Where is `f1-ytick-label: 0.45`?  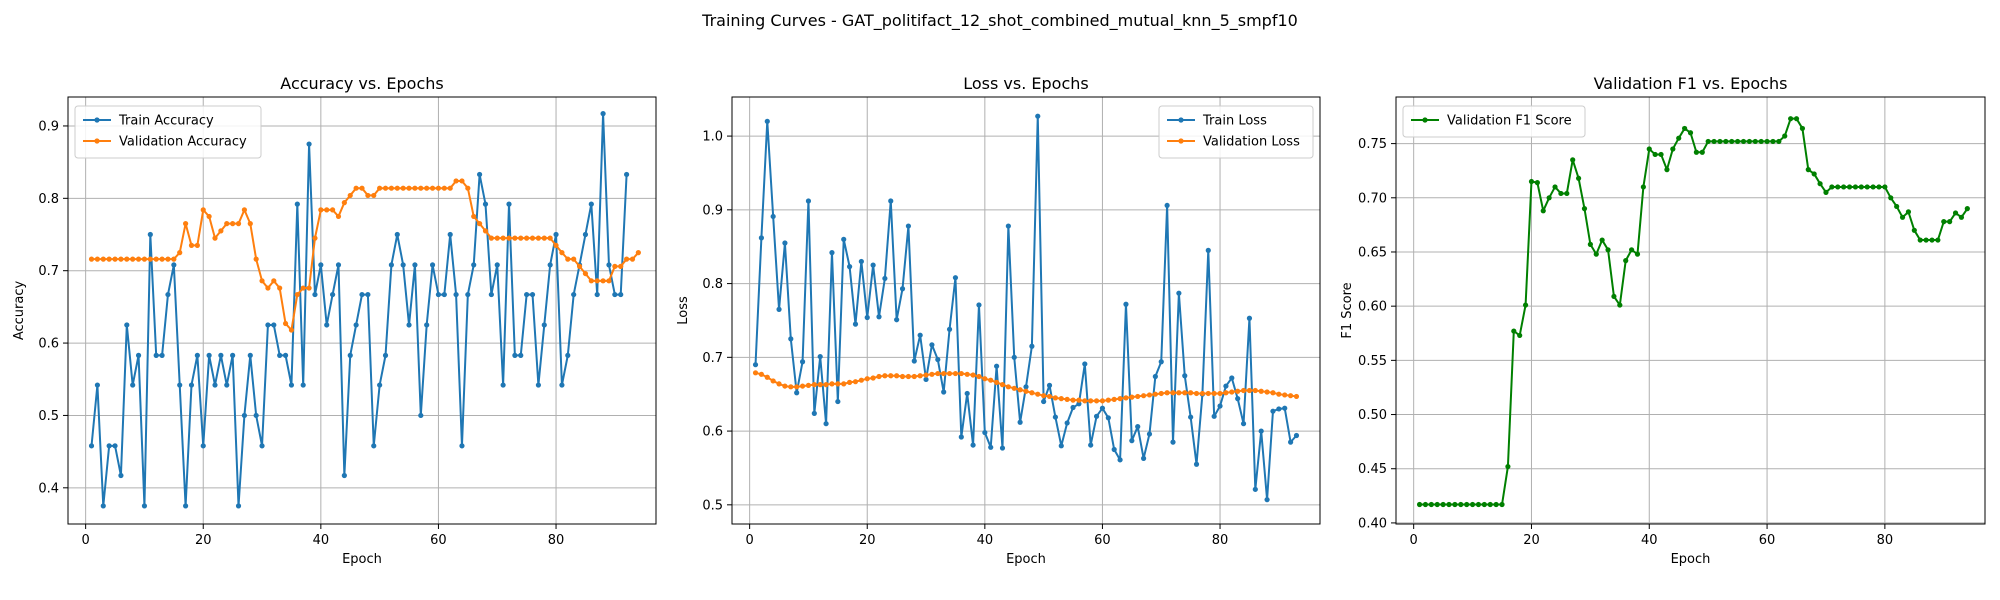 f1-ytick-label: 0.45 is located at coordinates (1372, 469).